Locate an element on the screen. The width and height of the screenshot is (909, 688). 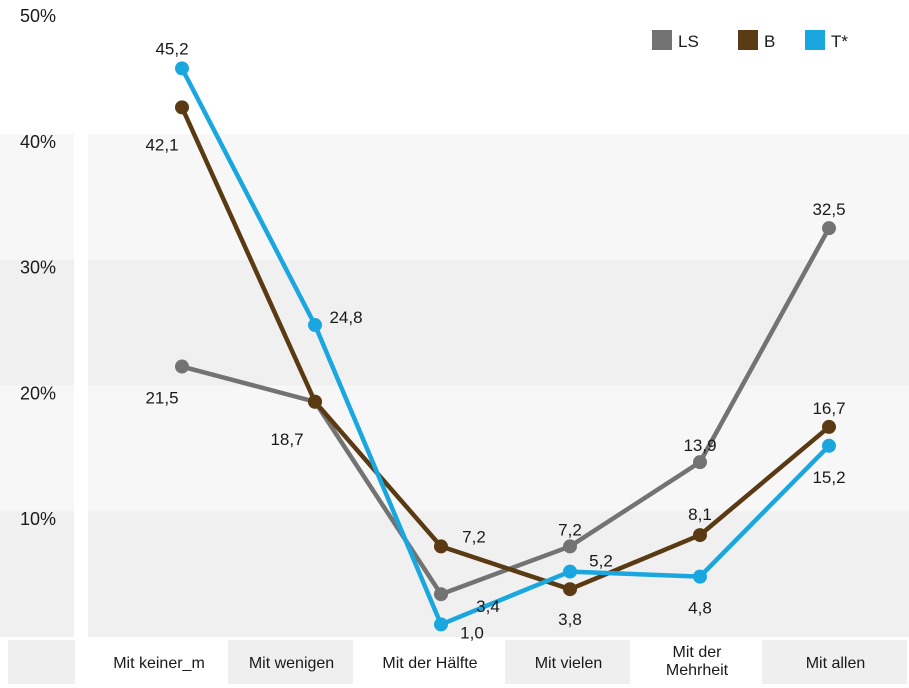
legend-swatch-T* is located at coordinates (815, 40).